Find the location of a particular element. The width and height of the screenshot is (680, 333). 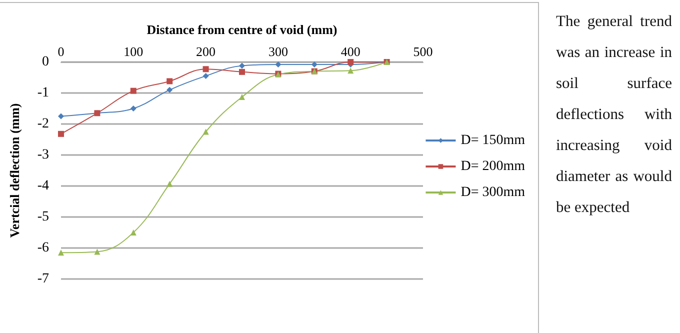

y-tick-label: -4 is located at coordinates (43, 186).